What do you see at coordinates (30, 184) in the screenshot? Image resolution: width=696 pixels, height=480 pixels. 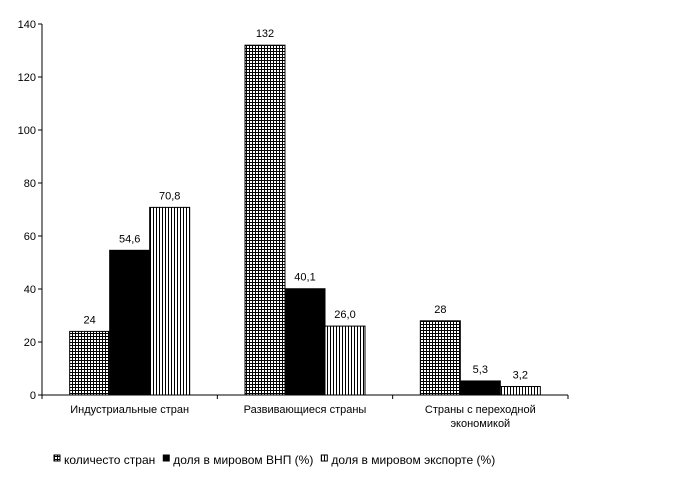 I see `y-tick-label: 80` at bounding box center [30, 184].